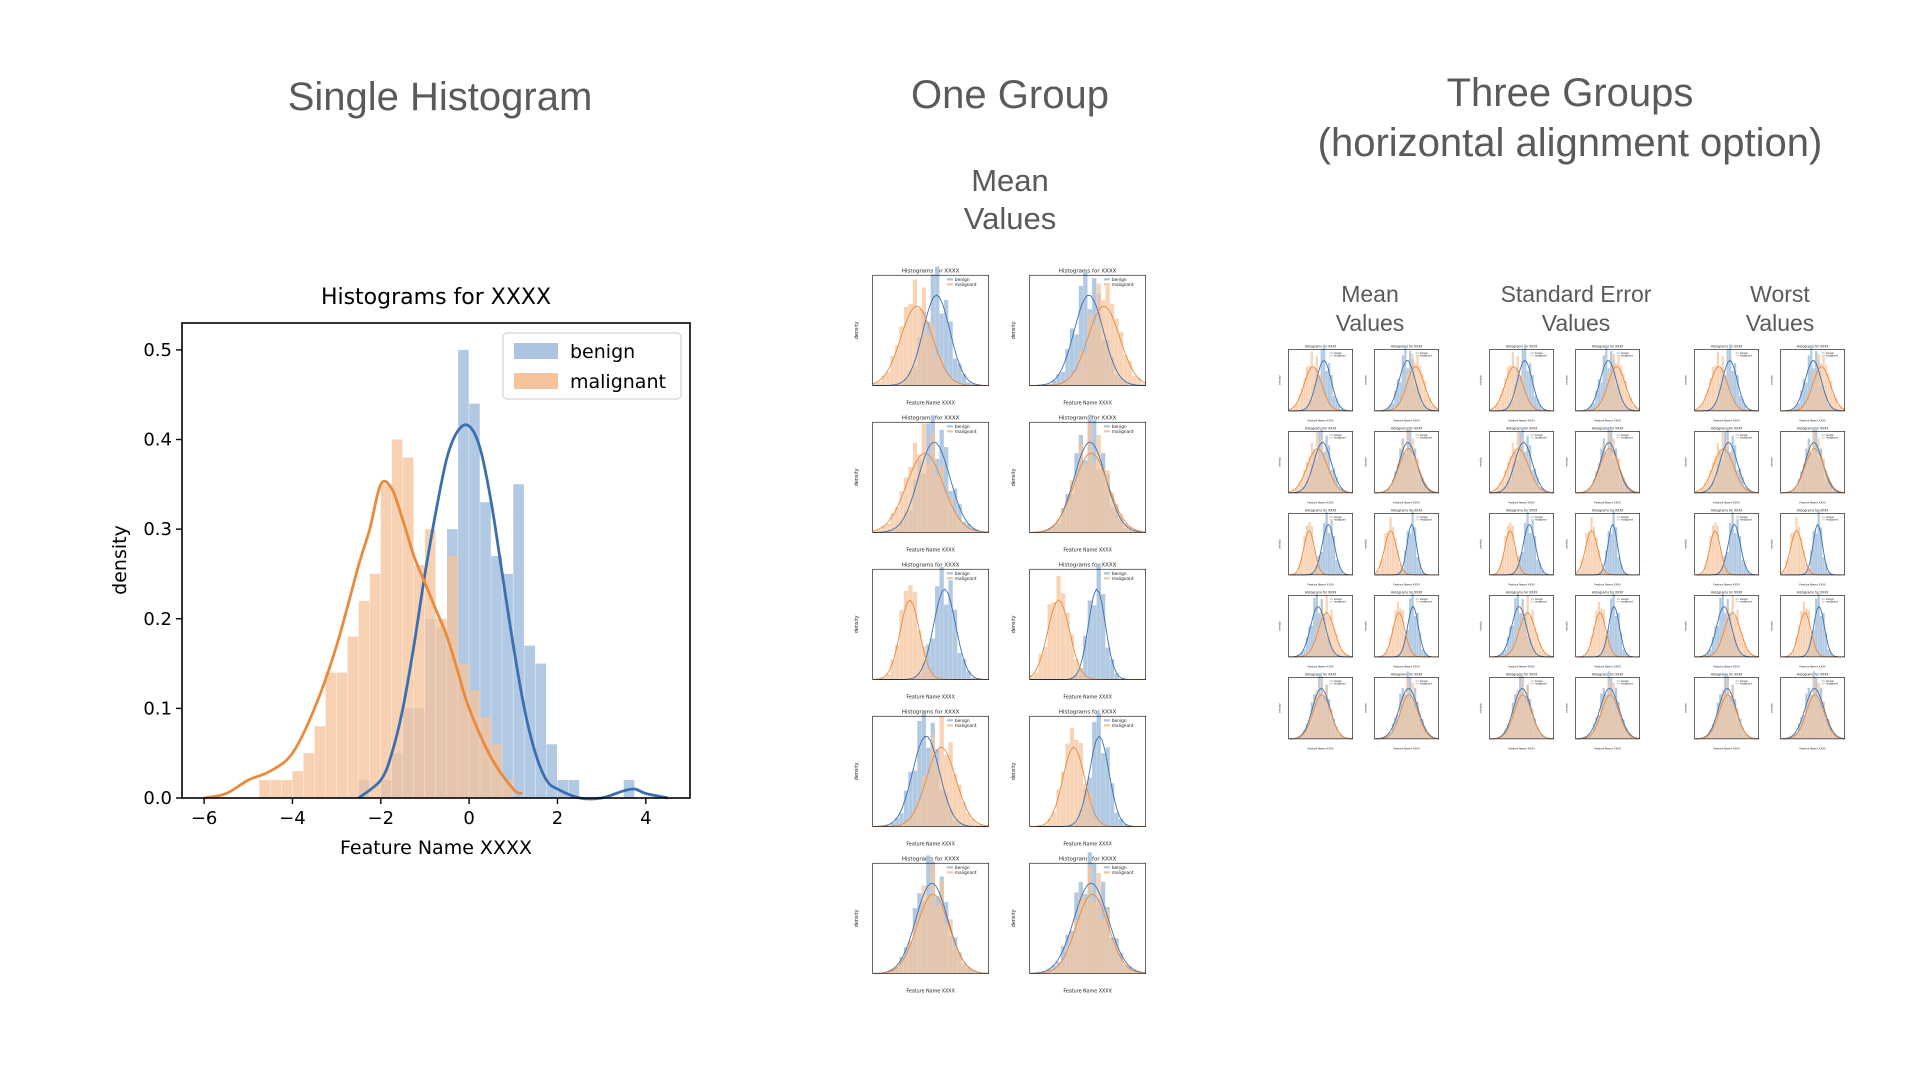  What do you see at coordinates (1780, 309) in the screenshot?
I see `group-worst-title: Worst Values` at bounding box center [1780, 309].